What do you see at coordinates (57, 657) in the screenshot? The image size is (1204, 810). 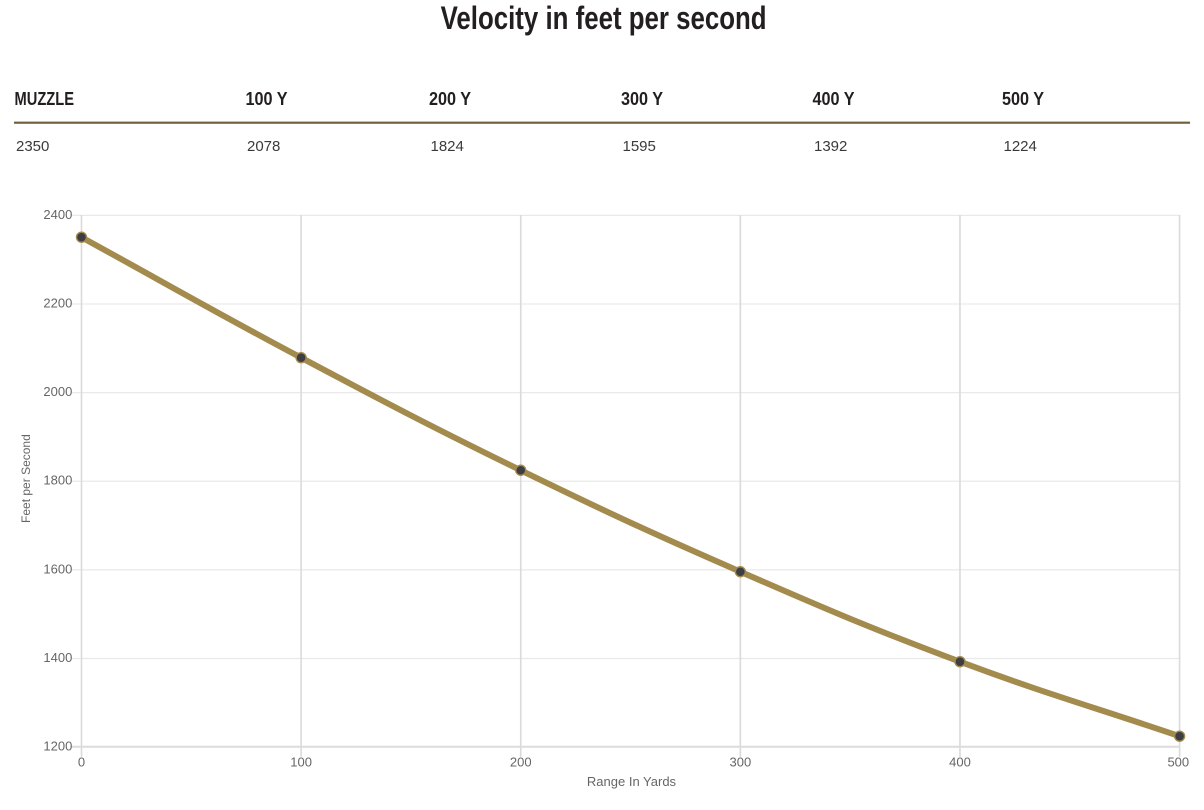 I see `svg-text: 1400` at bounding box center [57, 657].